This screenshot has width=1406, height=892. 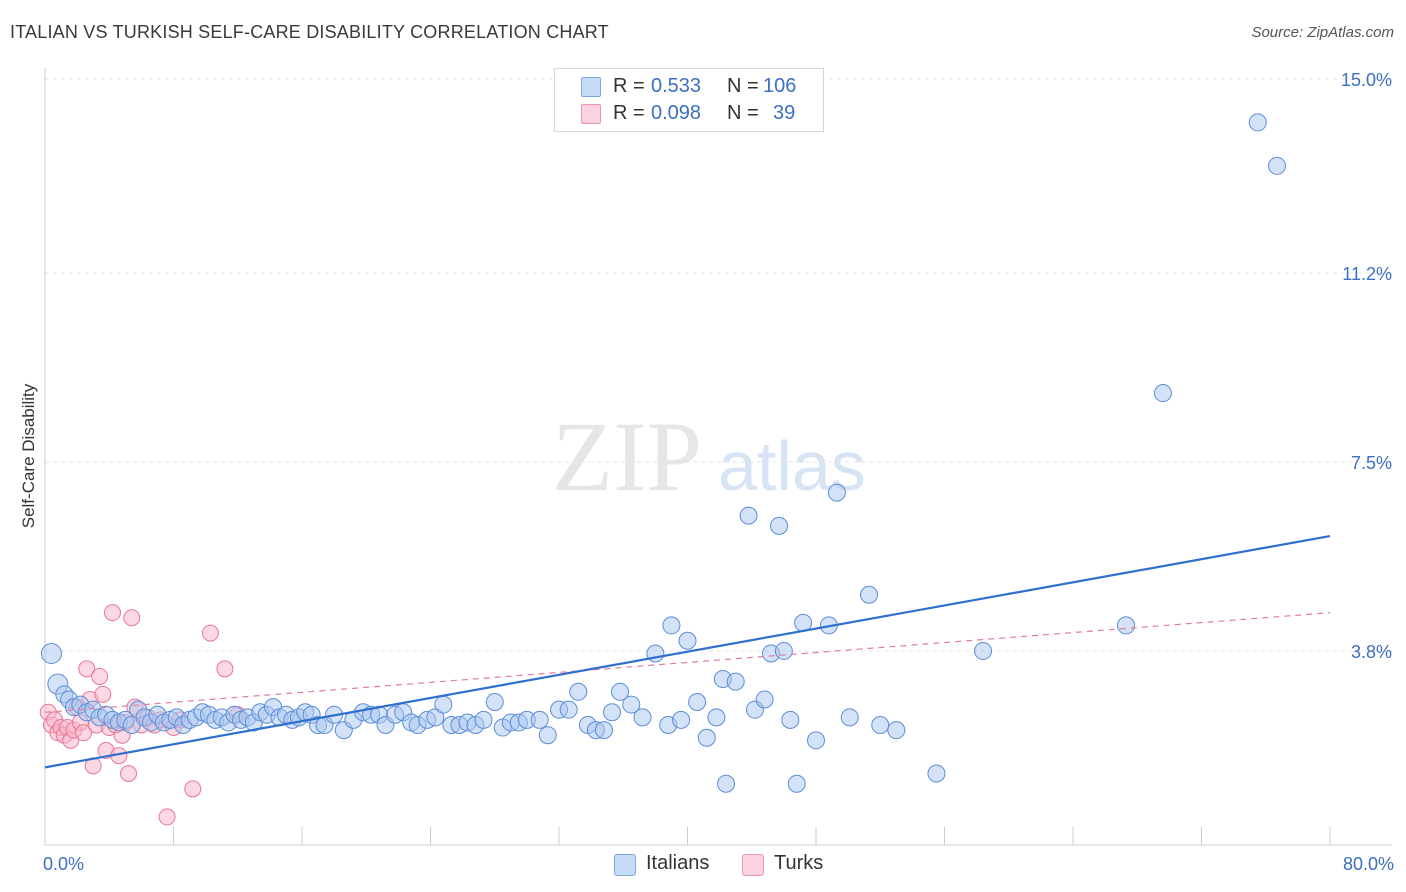 I want to click on bottom-swatch-turks, so click(x=753, y=865).